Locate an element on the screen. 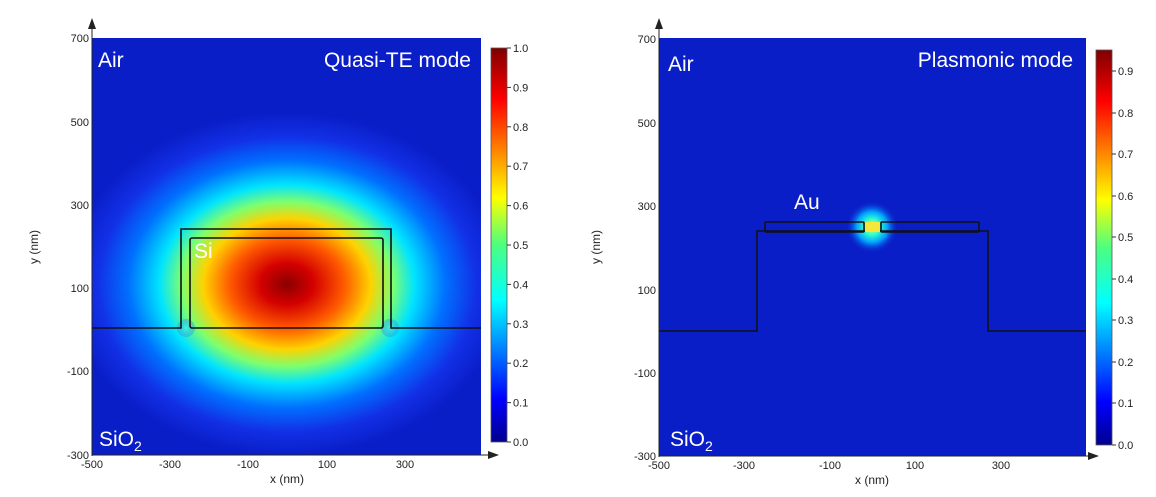 This screenshot has height=497, width=1156. region-label-au: Au is located at coordinates (807, 202).